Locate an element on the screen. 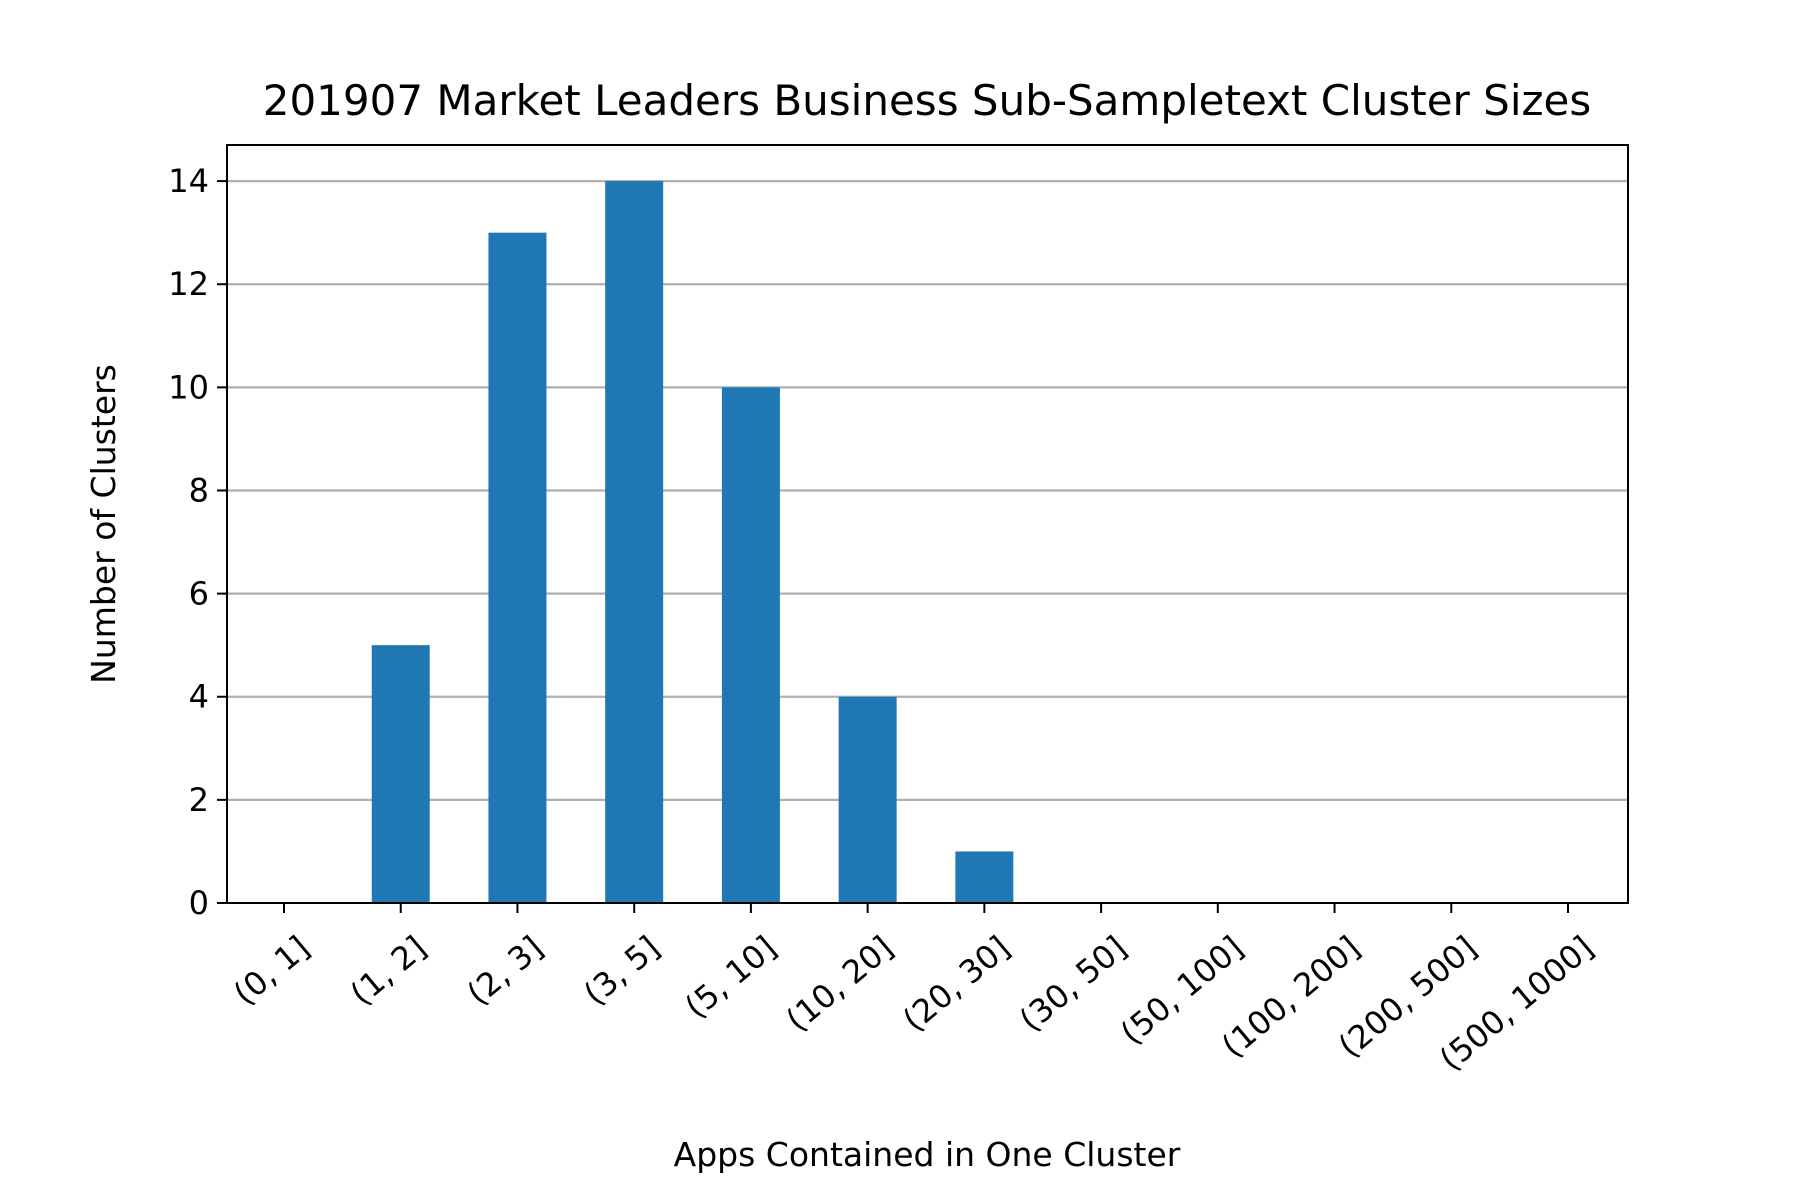  y-tick-label: 6 is located at coordinates (199, 594).